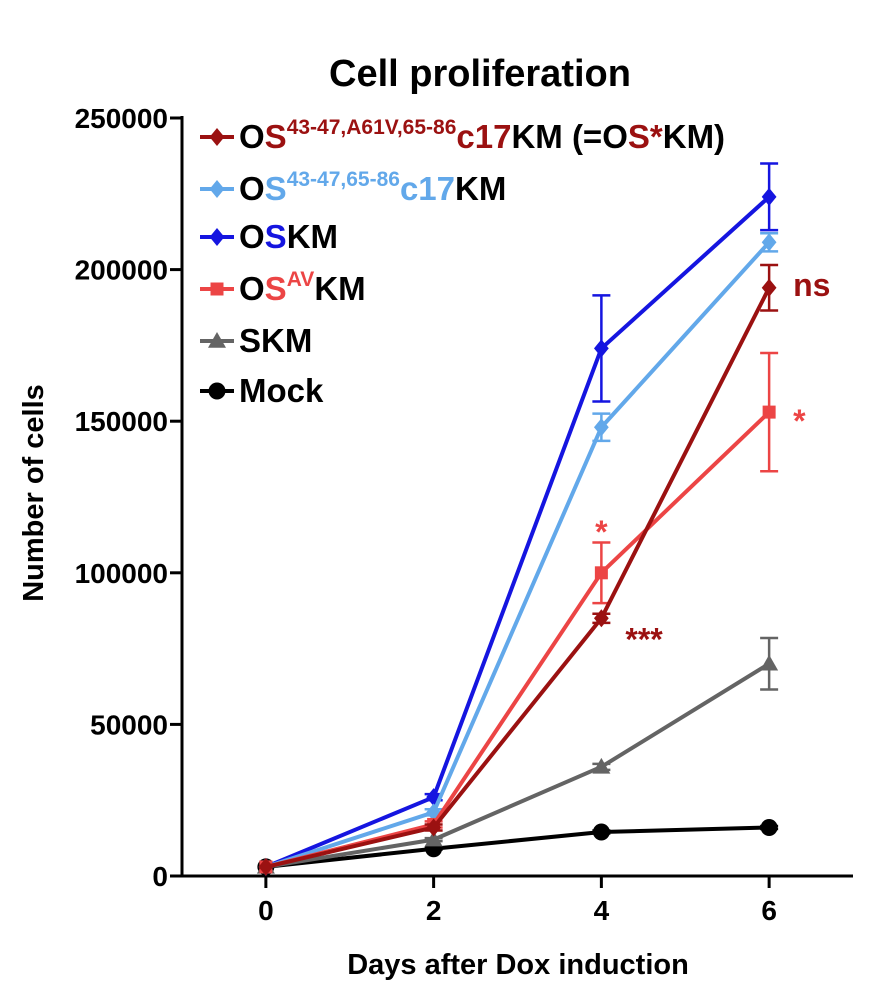 The image size is (889, 985). Describe the element at coordinates (644, 639) in the screenshot. I see `significance-label: ***` at that location.